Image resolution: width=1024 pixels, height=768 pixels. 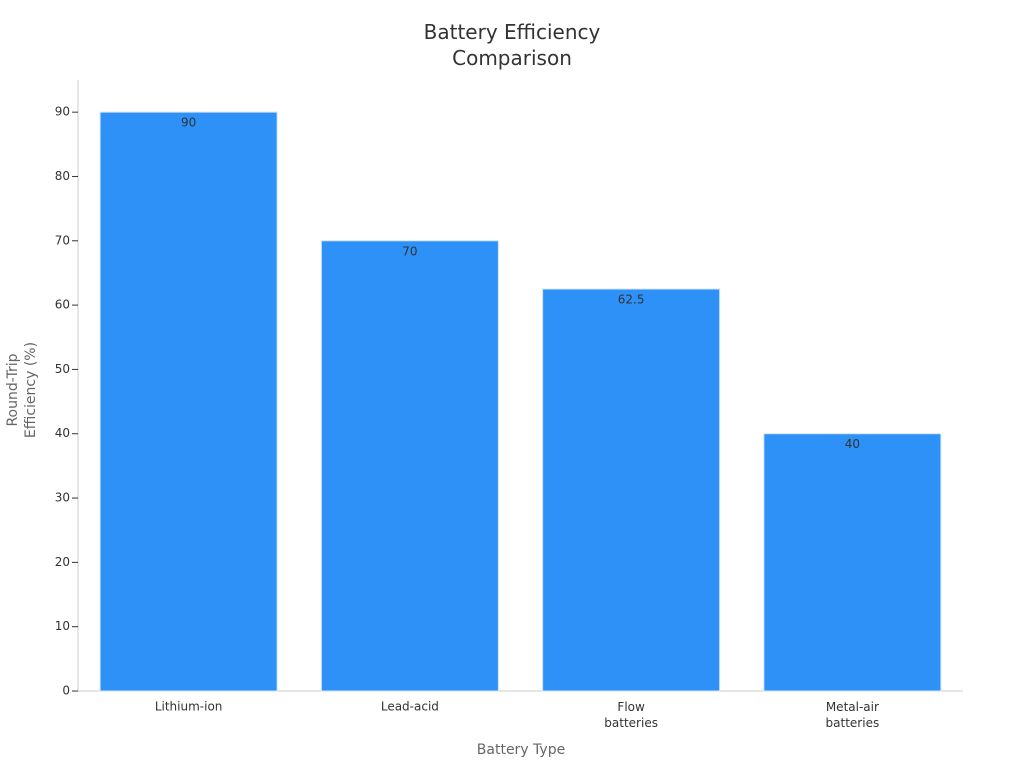 I want to click on chart-title: Battery Efficiency Comparison, so click(x=512, y=45).